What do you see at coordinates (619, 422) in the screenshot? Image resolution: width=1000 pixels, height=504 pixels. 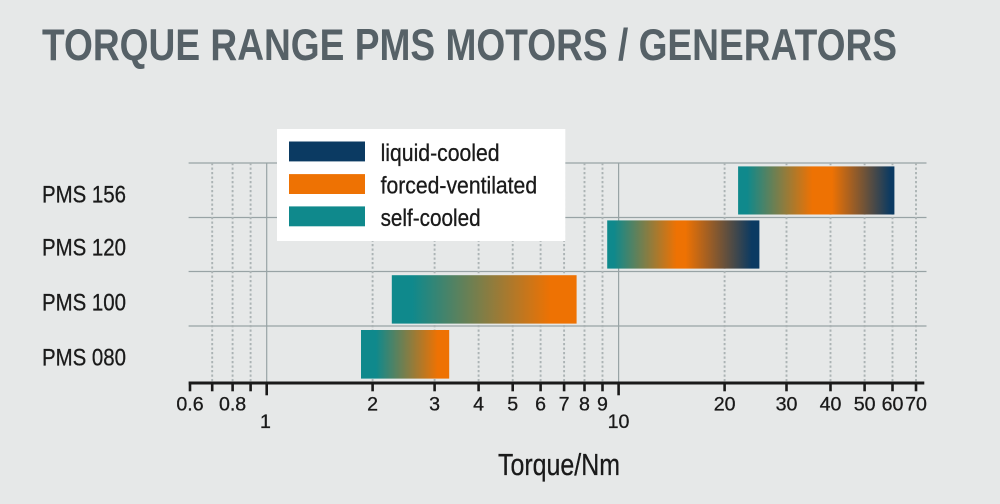 I see `svg-text: 10` at bounding box center [619, 422].